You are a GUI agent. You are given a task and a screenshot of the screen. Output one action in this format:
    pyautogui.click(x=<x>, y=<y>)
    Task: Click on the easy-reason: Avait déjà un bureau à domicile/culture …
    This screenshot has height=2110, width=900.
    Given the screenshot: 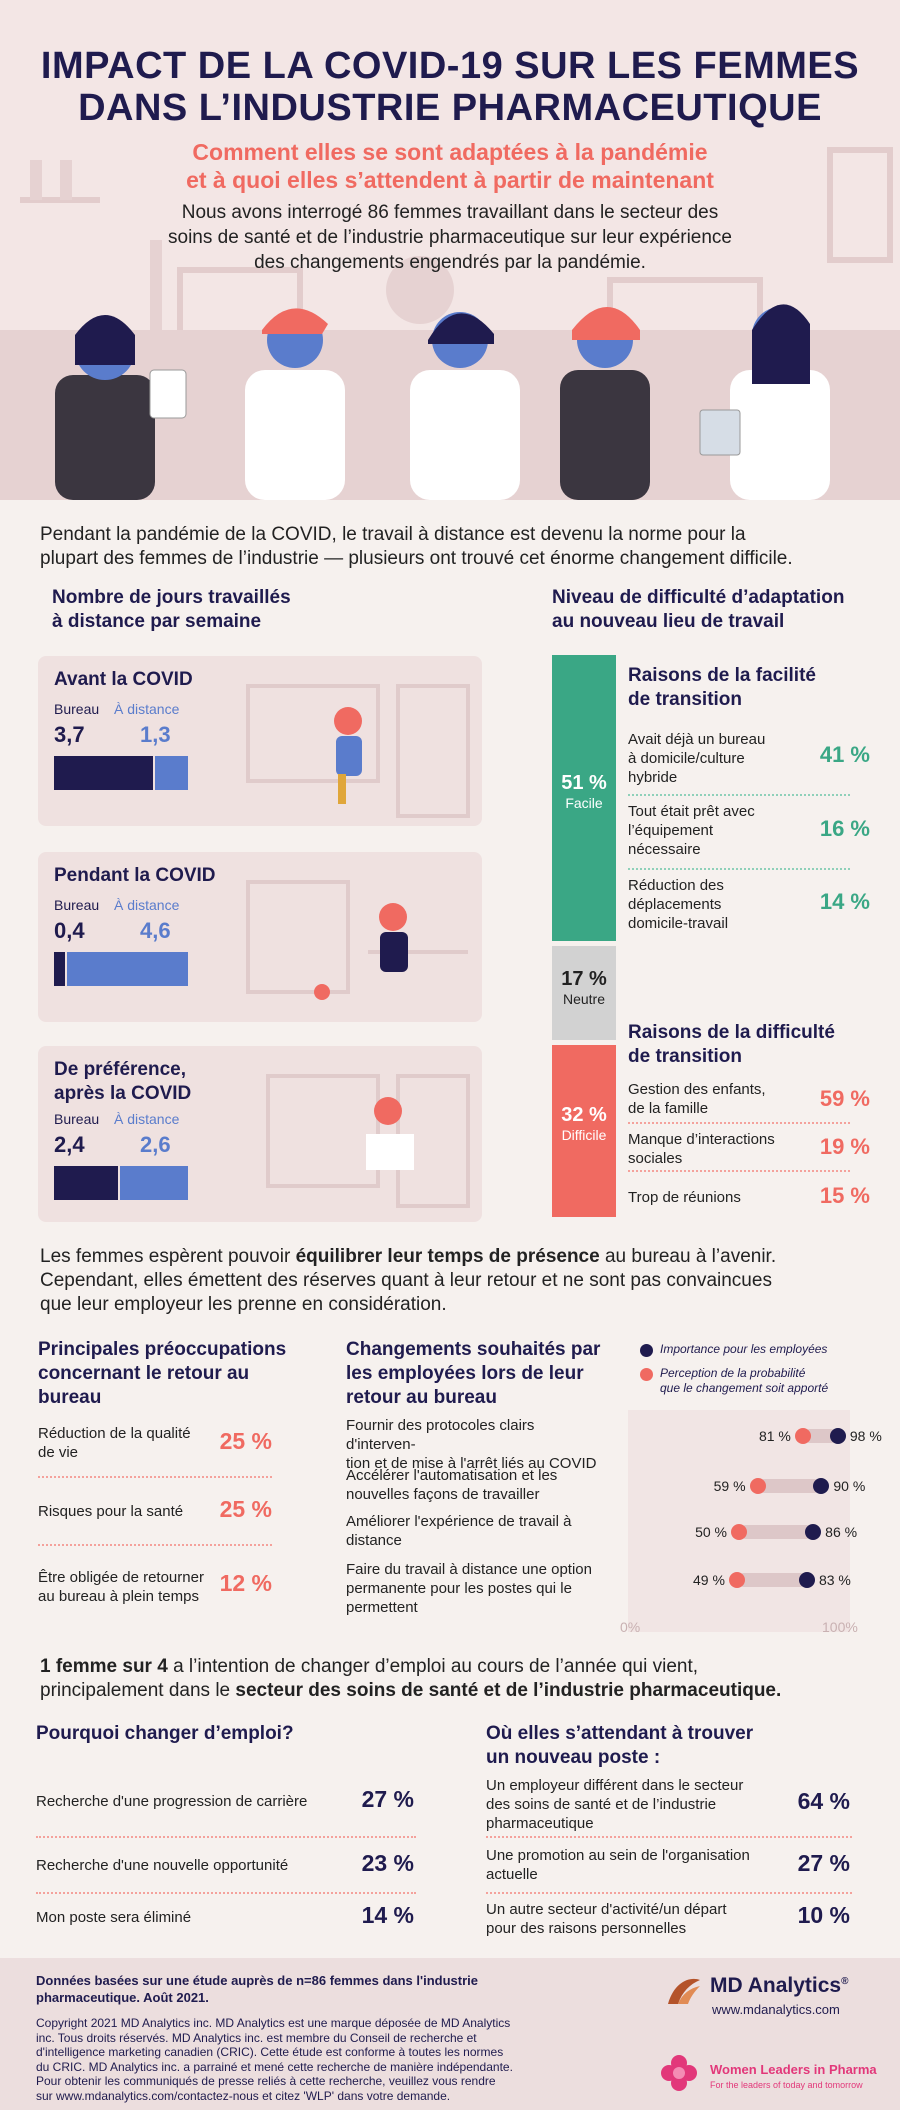 What is the action you would take?
    pyautogui.click(x=708, y=758)
    